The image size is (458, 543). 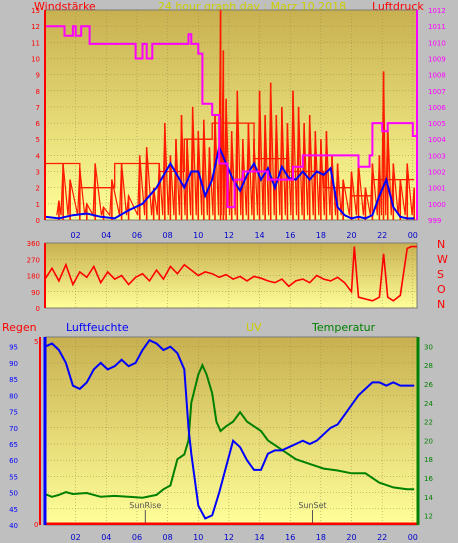 I want to click on humidity-tick-label: 40, so click(x=13, y=526).